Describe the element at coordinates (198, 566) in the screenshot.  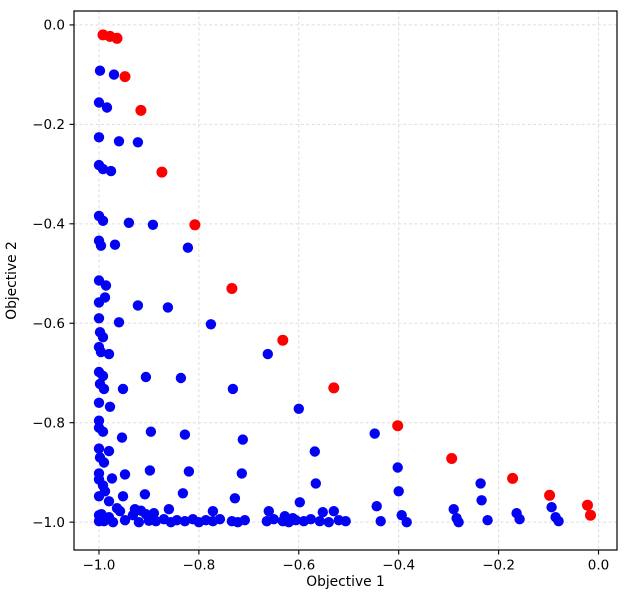
I see `x-tick-label: −0.8` at that location.